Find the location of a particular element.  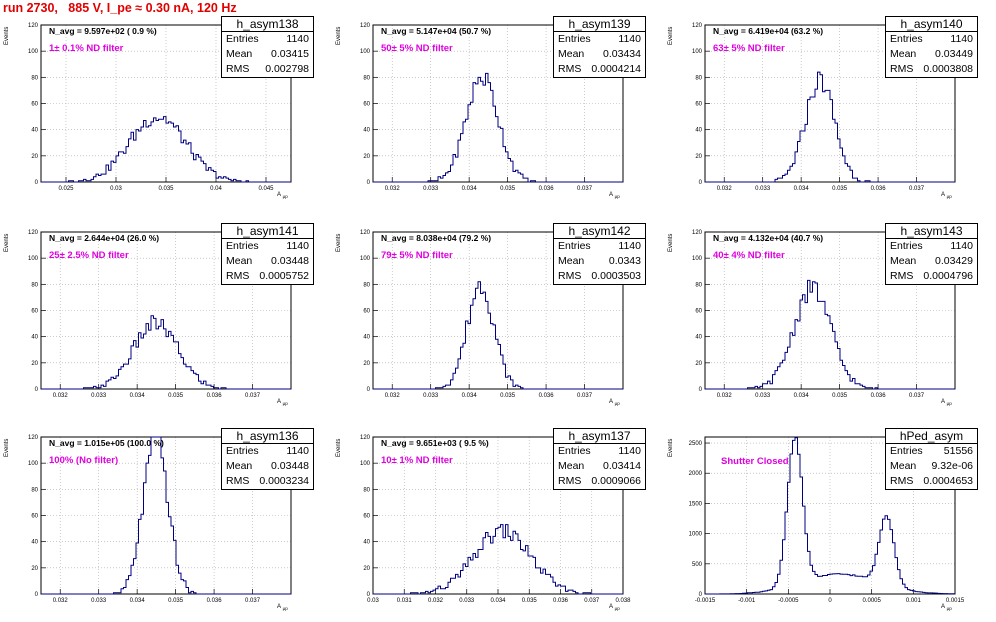

stat-value-rms: 0.0003234 is located at coordinates (284, 481).